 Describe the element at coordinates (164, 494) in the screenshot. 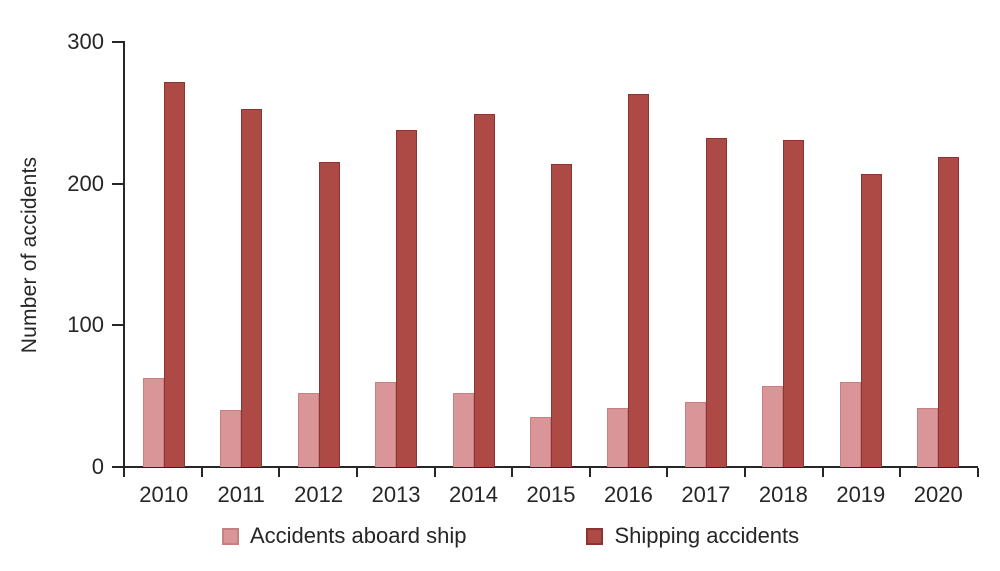

I see `x-tick-label-2010: 2010` at that location.